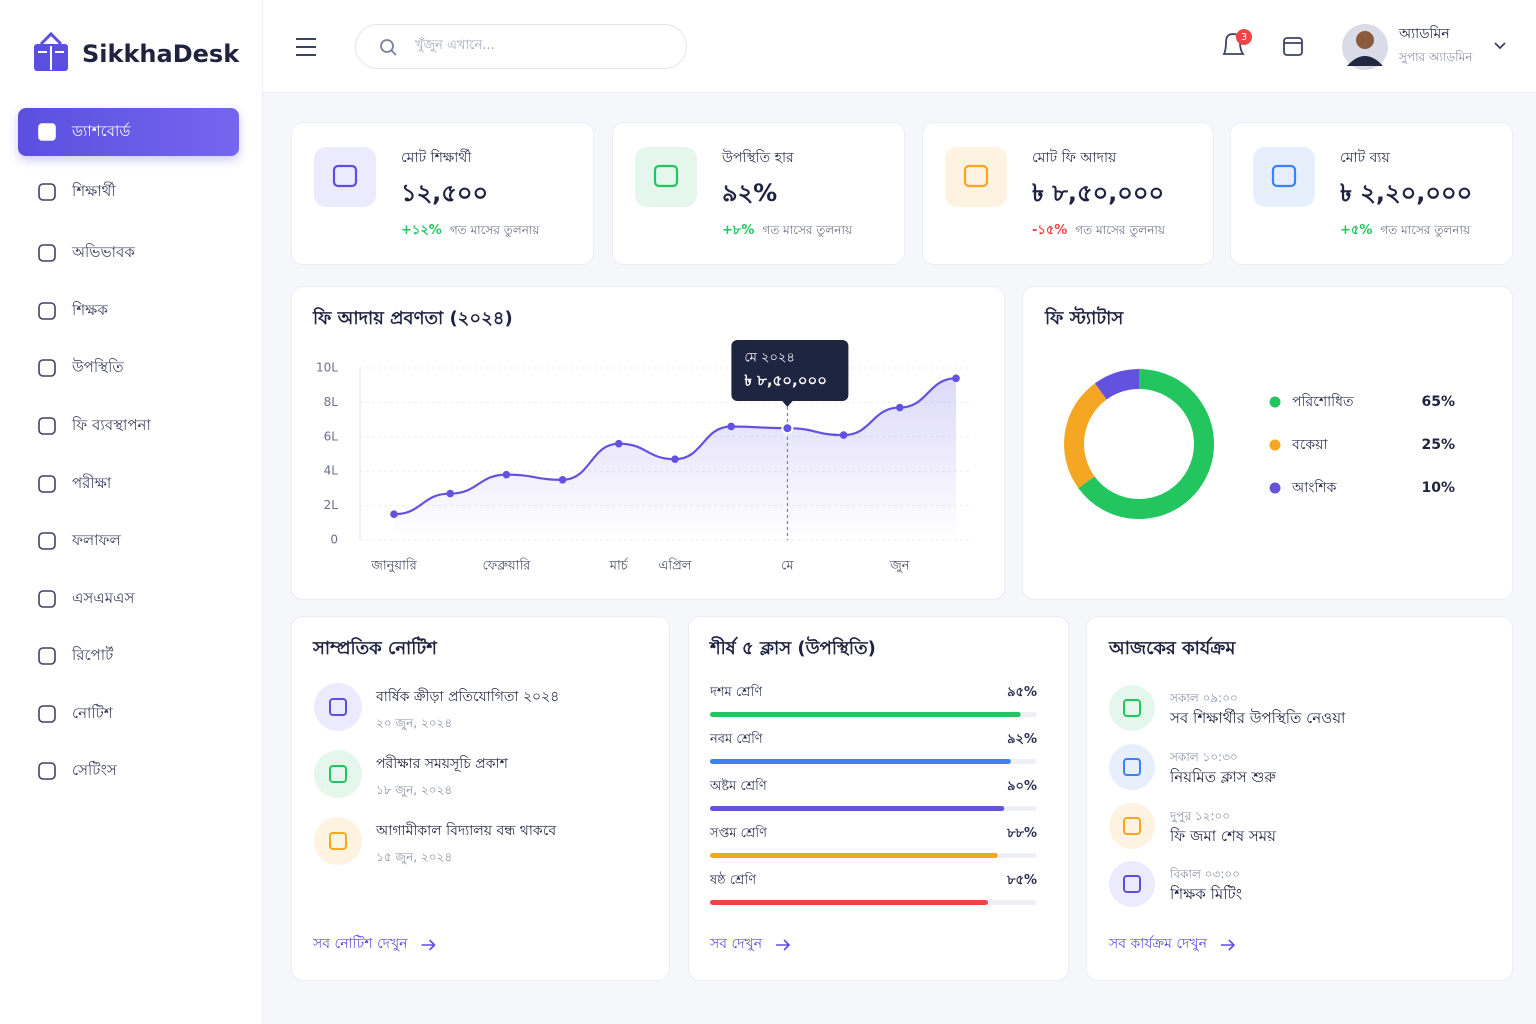 This screenshot has width=1536, height=1024. Describe the element at coordinates (1022, 880) in the screenshot. I see `class-value: ৮৫%` at that location.